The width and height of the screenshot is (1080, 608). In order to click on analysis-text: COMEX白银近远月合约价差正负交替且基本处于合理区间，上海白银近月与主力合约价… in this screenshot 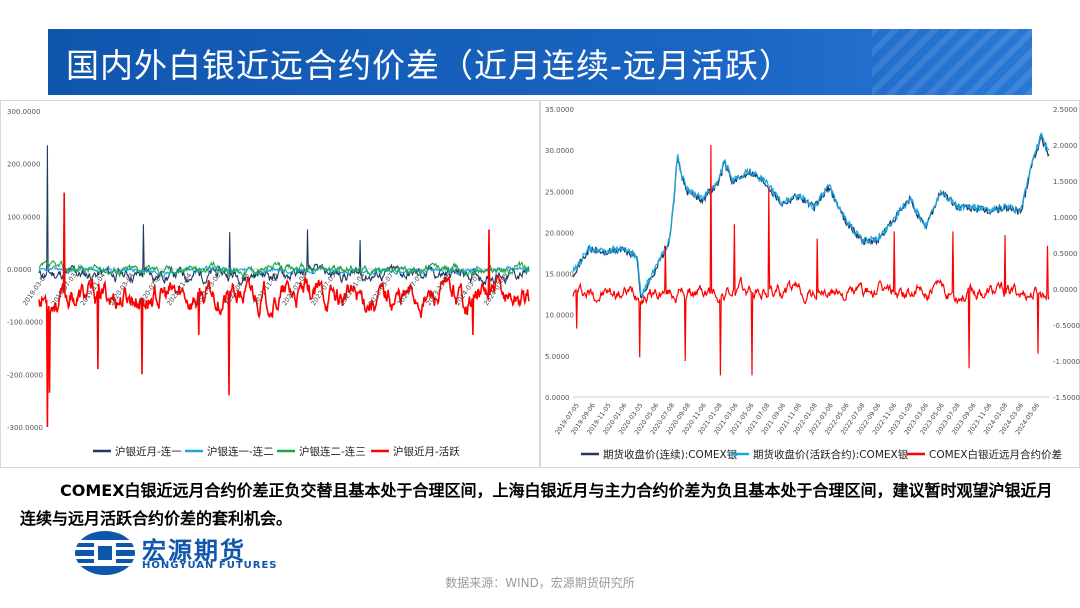, I will do `click(536, 504)`.